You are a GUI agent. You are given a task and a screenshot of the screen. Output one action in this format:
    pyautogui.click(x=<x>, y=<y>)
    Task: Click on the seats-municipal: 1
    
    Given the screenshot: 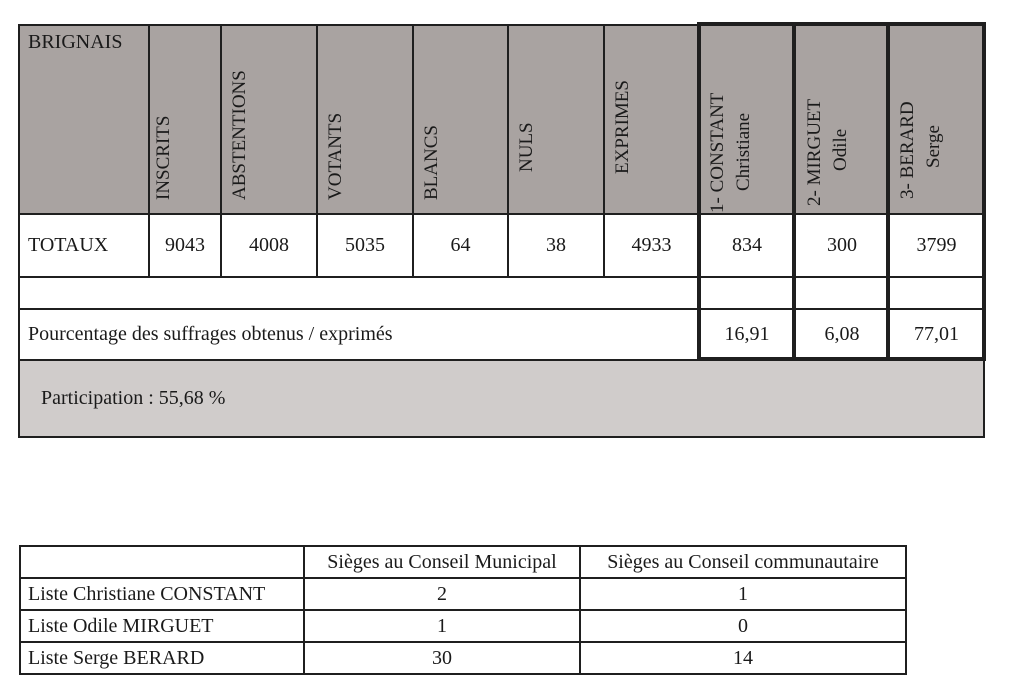 What is the action you would take?
    pyautogui.click(x=442, y=626)
    